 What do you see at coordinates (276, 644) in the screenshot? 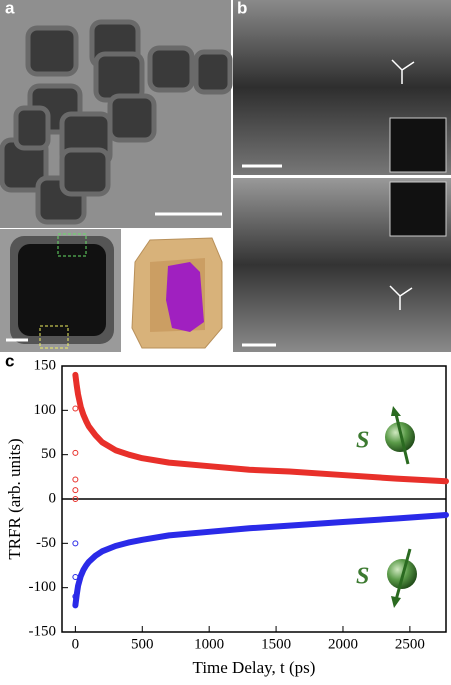
I see `x-tick-label: 1500` at bounding box center [276, 644].